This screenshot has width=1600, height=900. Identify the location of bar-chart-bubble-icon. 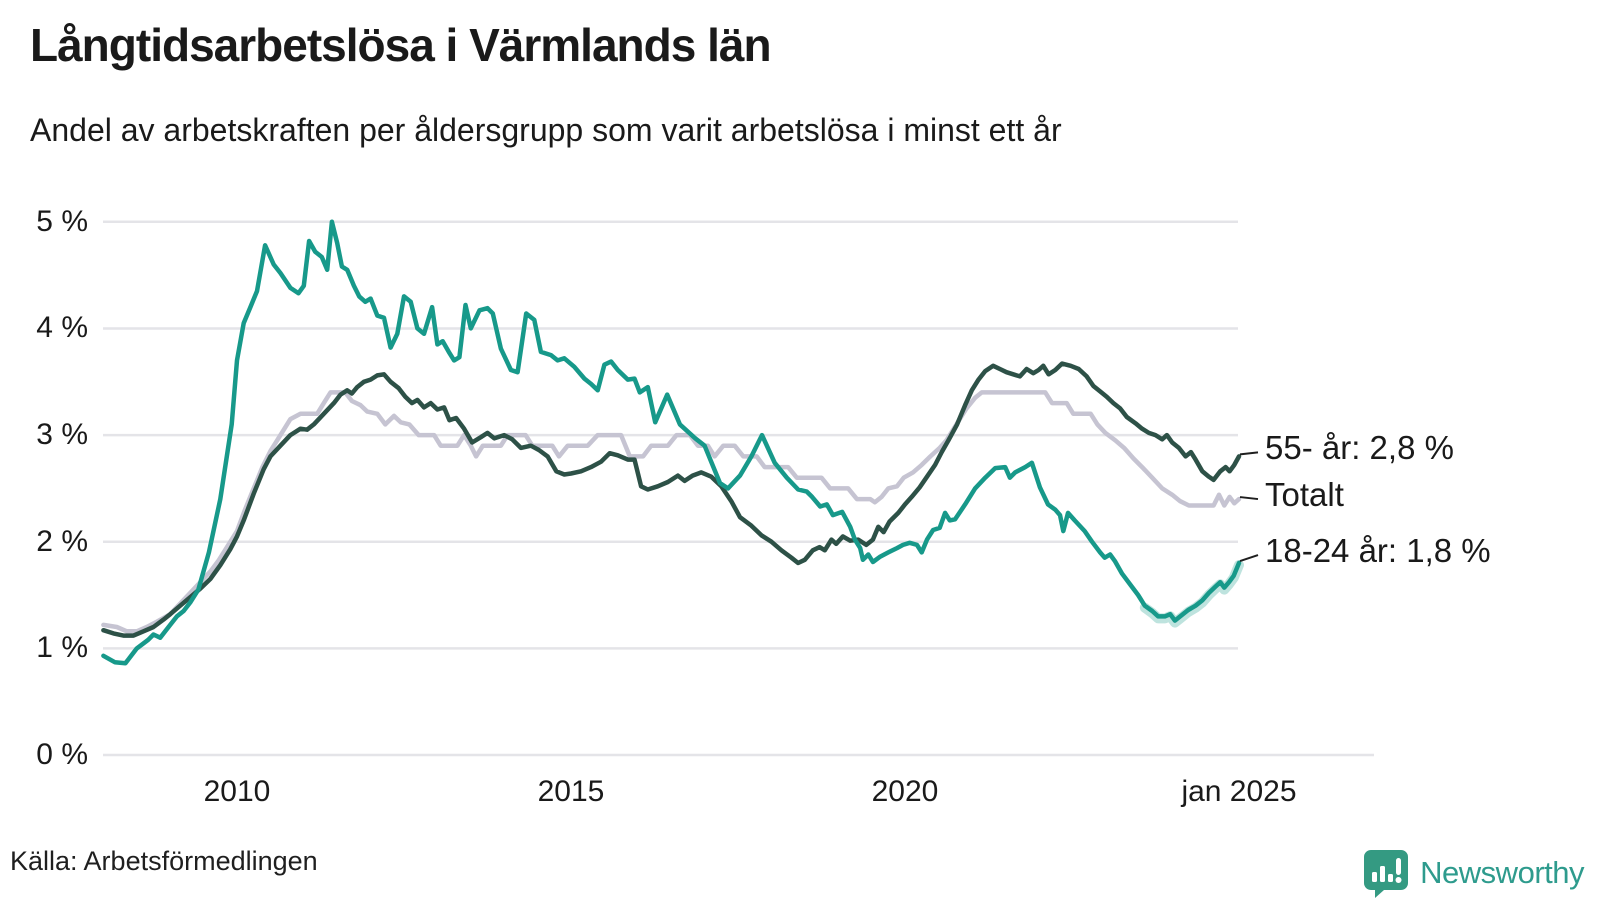
(1386, 873).